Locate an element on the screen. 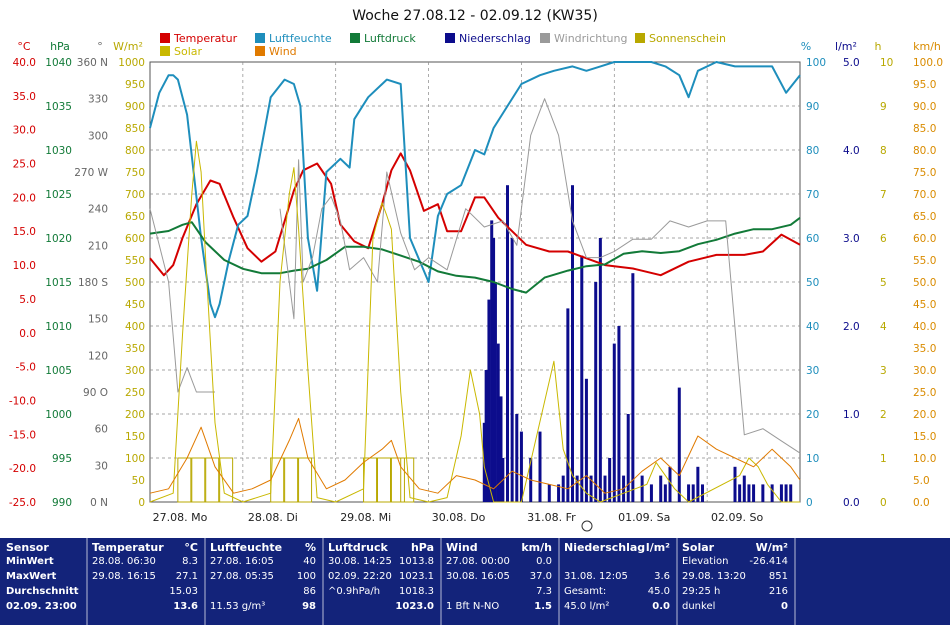  temp-tick-label: -10.0 is located at coordinates (22, 401).